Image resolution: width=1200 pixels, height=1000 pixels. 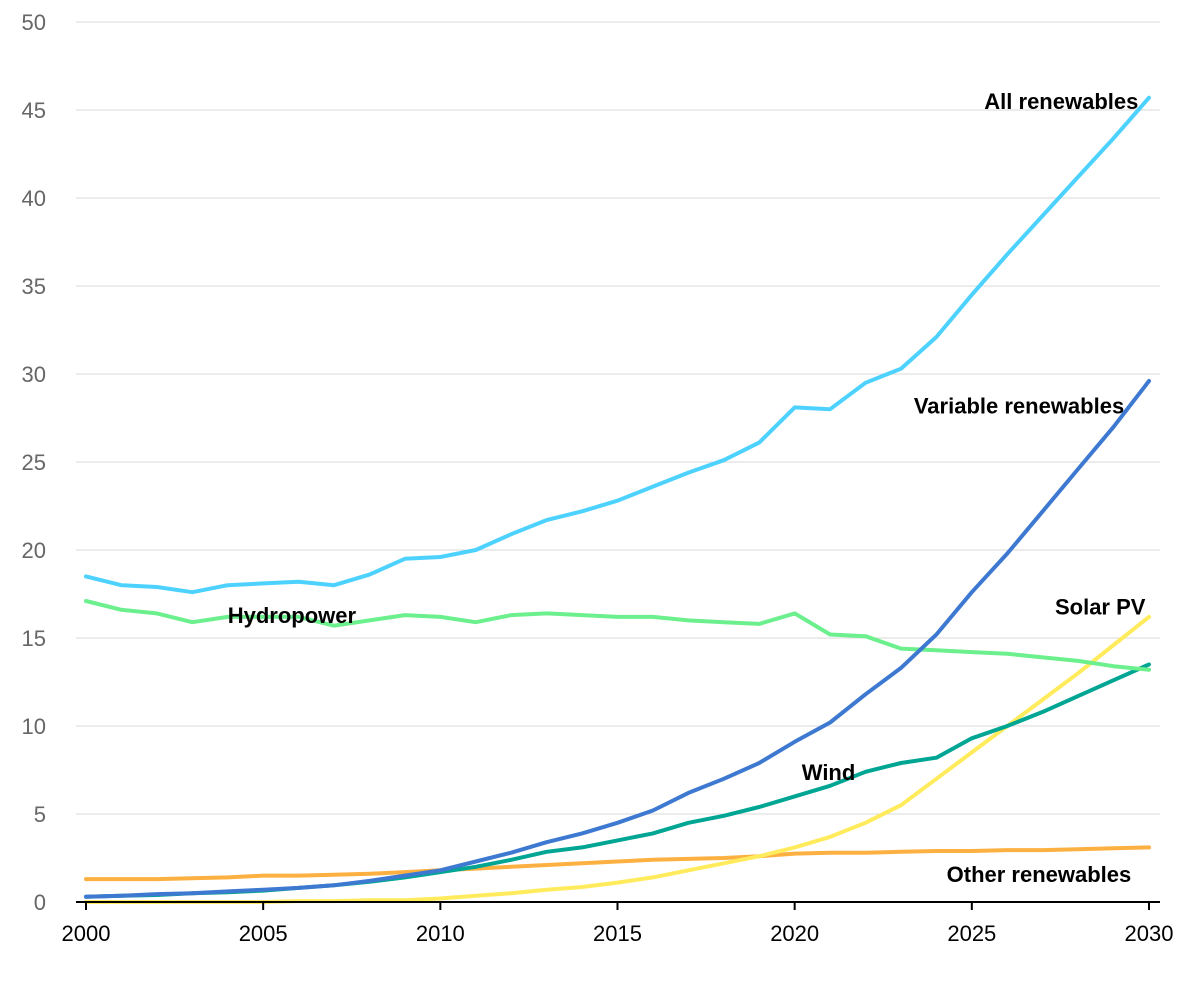 I want to click on y-tick-label-0: 0, so click(x=40, y=902).